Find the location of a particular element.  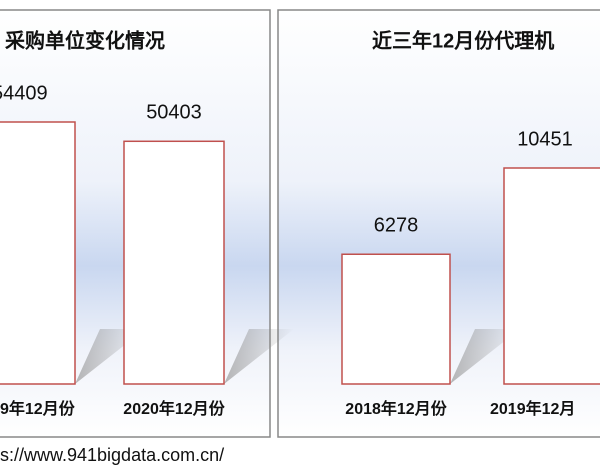

x-tick-label: 2019年12月 is located at coordinates (532, 408).